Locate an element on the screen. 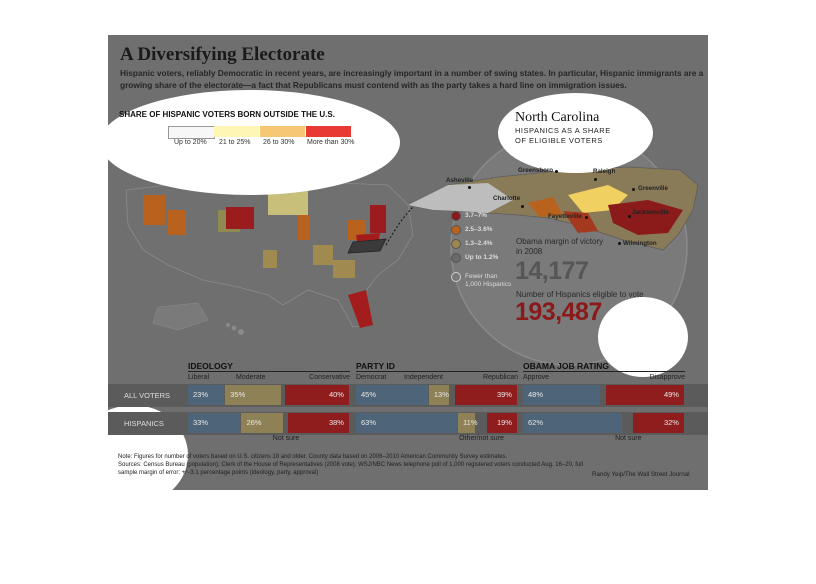 The image size is (816, 584). inset-legend-label: 1.3–2.4% is located at coordinates (479, 243).